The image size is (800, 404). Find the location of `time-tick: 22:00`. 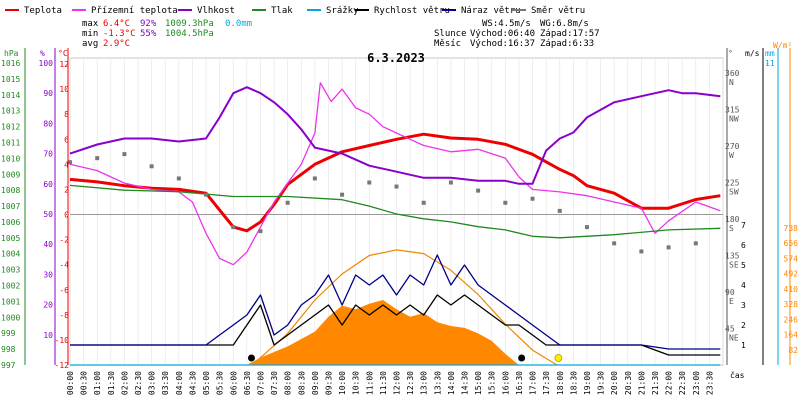

time-tick: 22:00 is located at coordinates (669, 383).